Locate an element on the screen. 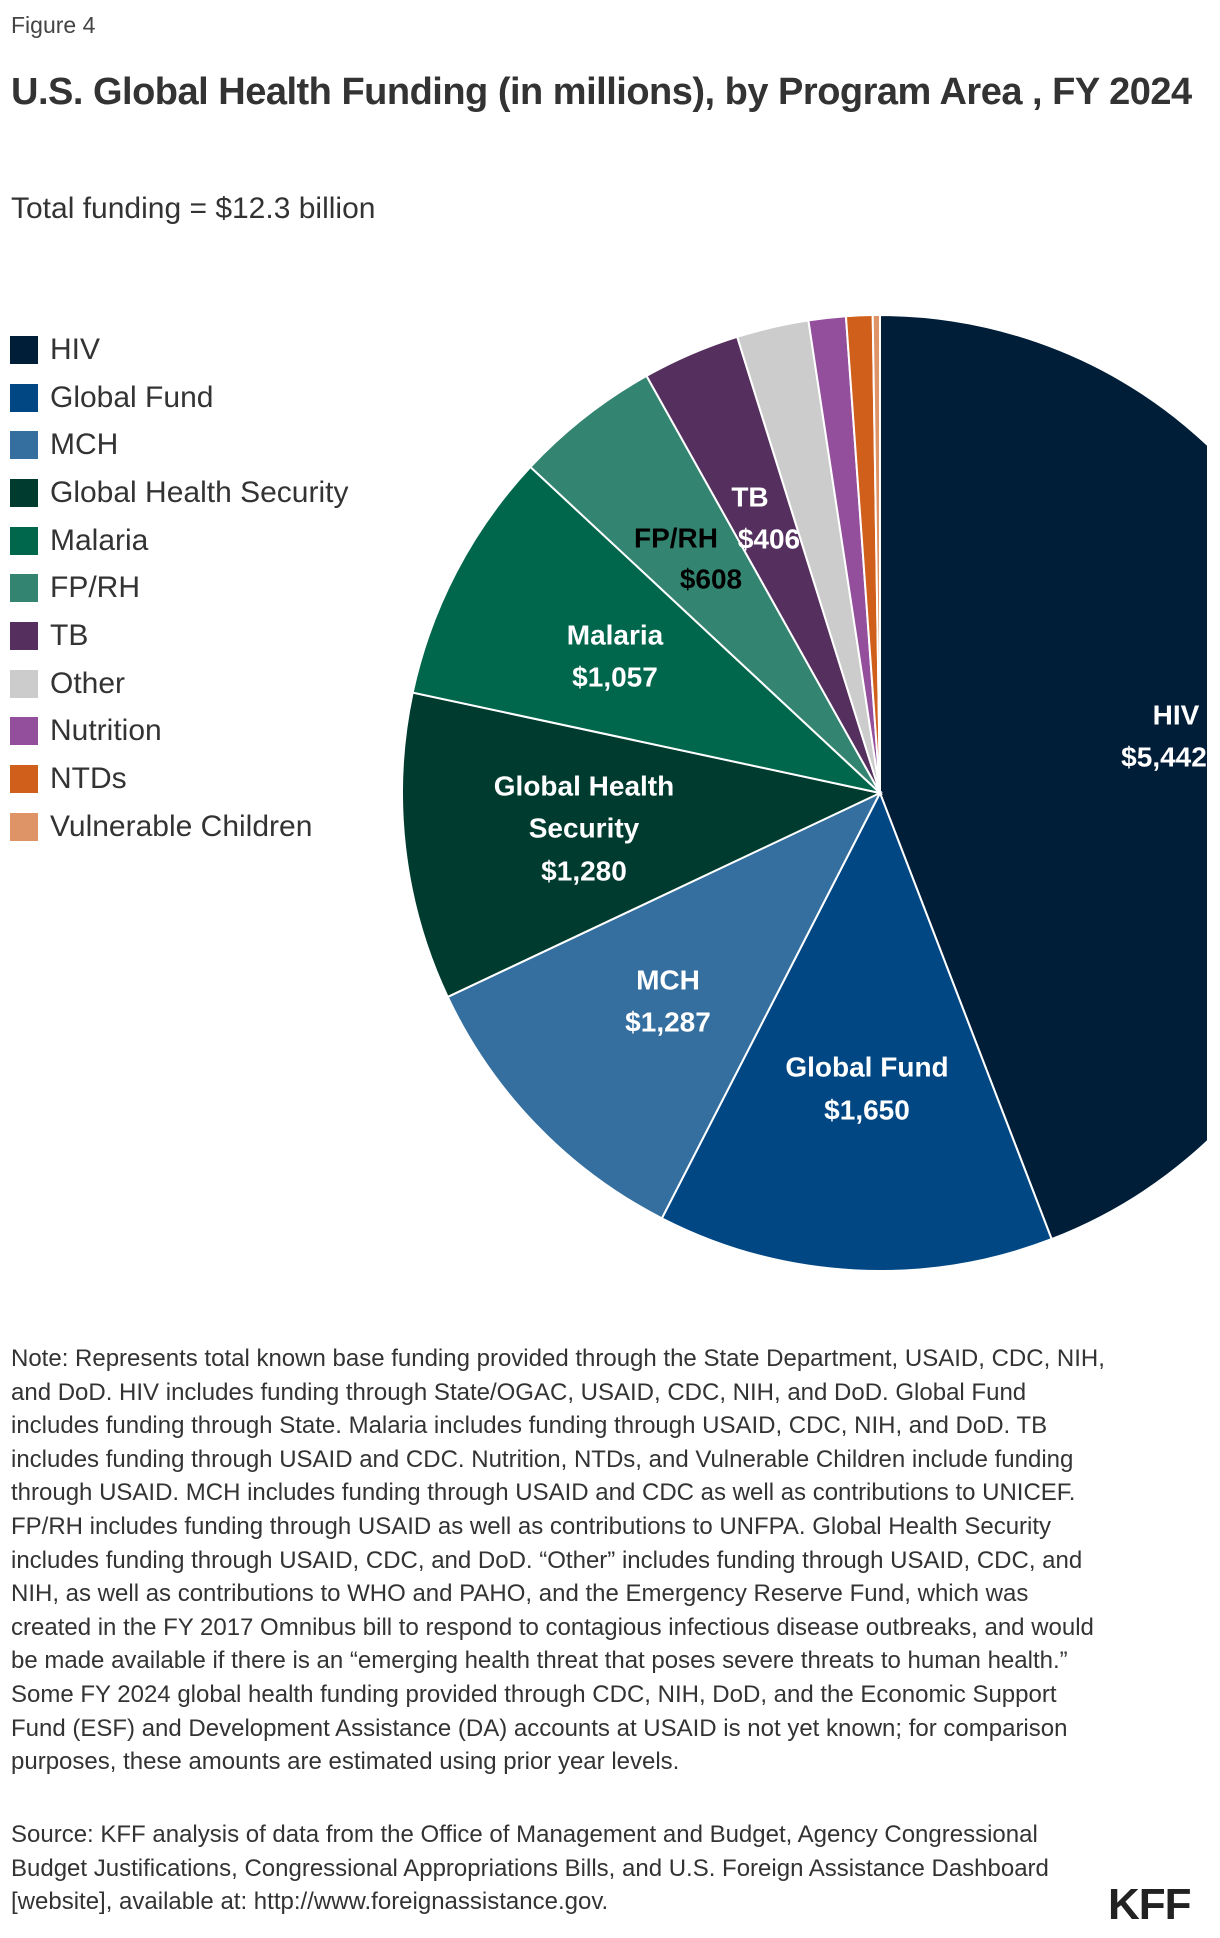 Image resolution: width=1220 pixels, height=1938 pixels. data-label-name: HIV is located at coordinates (1176, 714).